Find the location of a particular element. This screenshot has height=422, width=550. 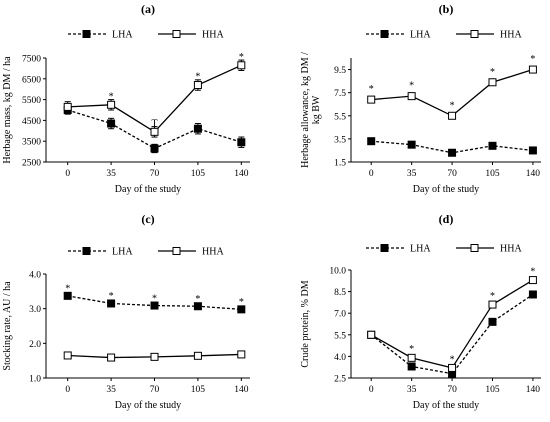

y-axis-title: Stocking rate, AU / ha is located at coordinates (7, 326).